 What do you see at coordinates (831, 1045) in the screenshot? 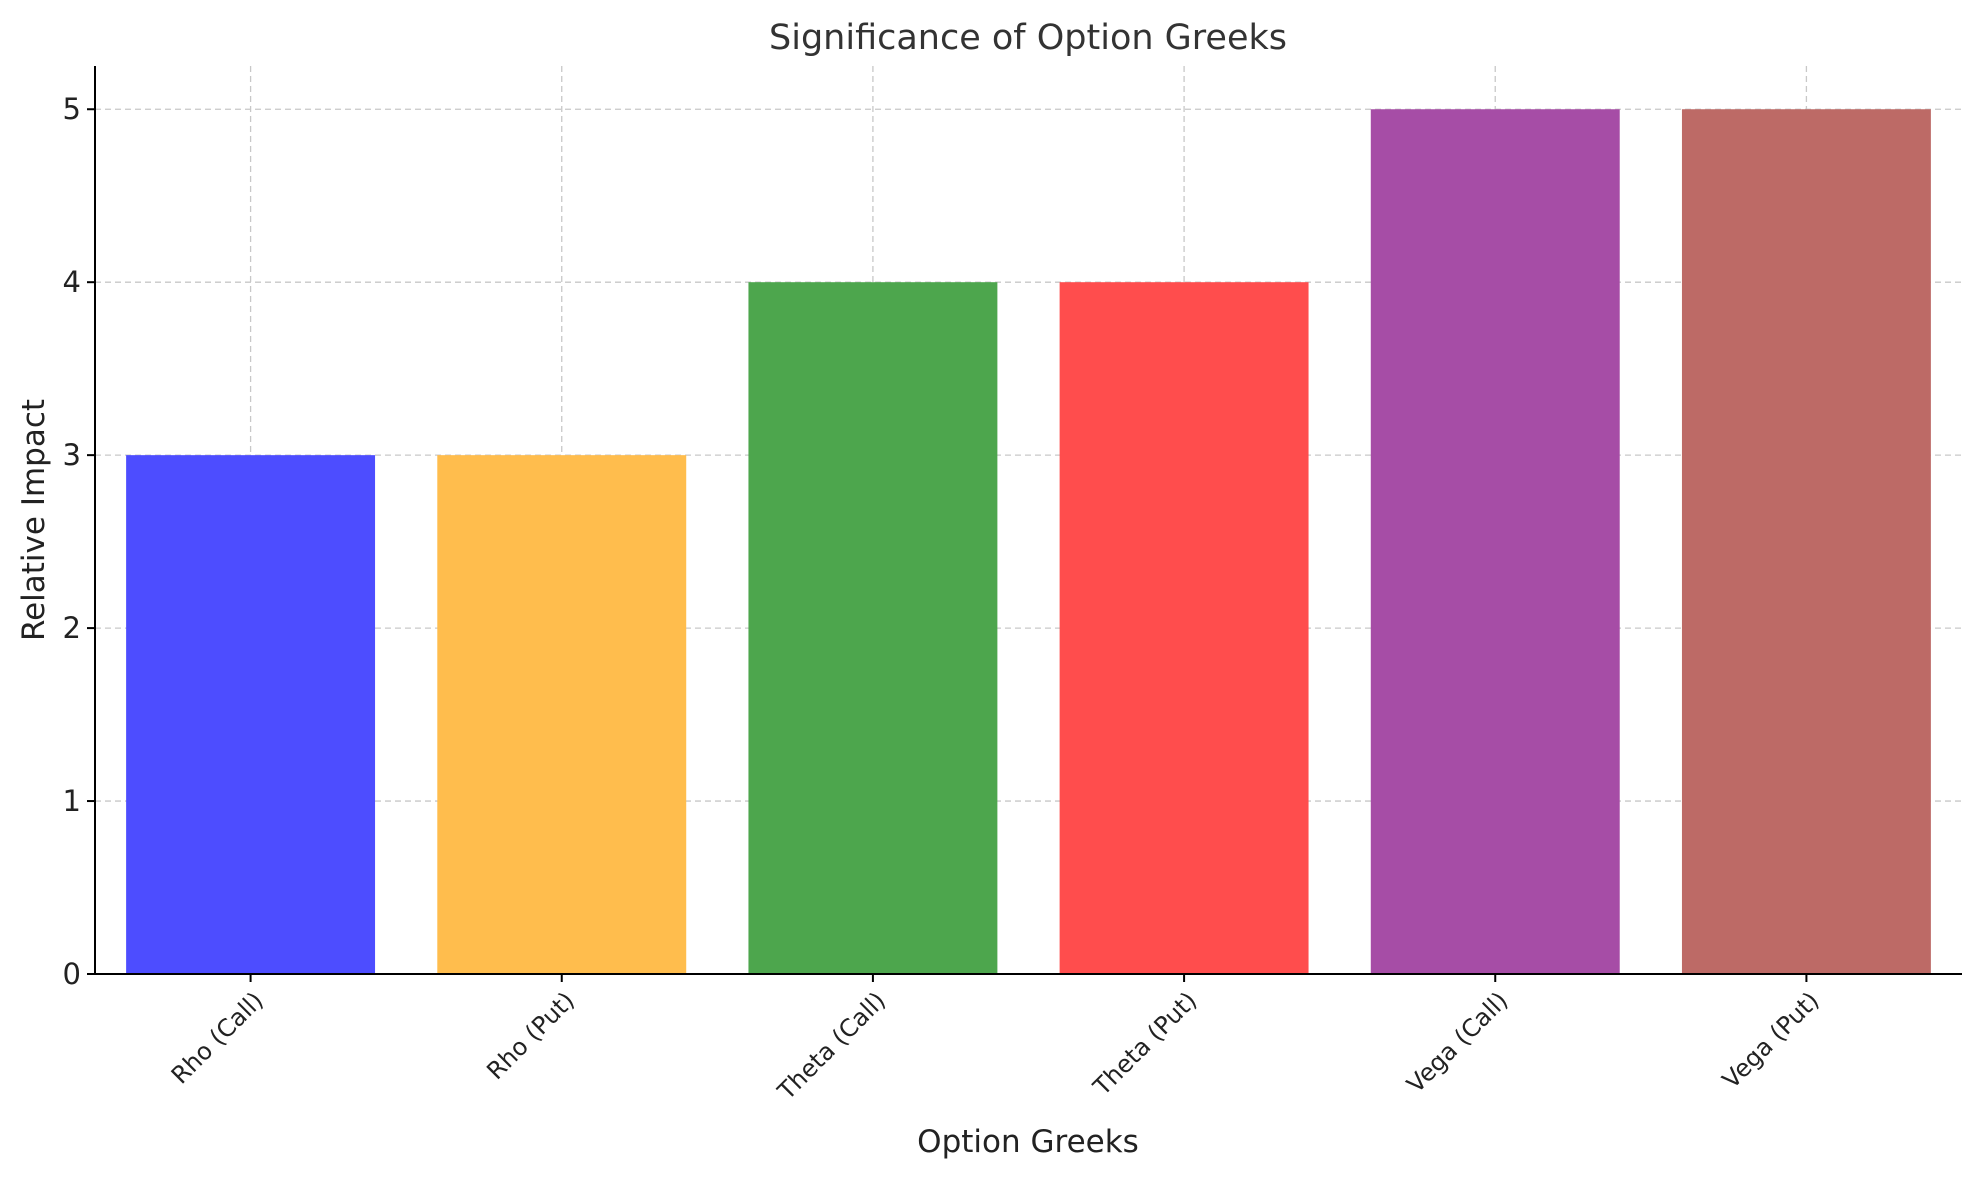
I see `x-tick-label: Theta (Call)` at bounding box center [831, 1045].